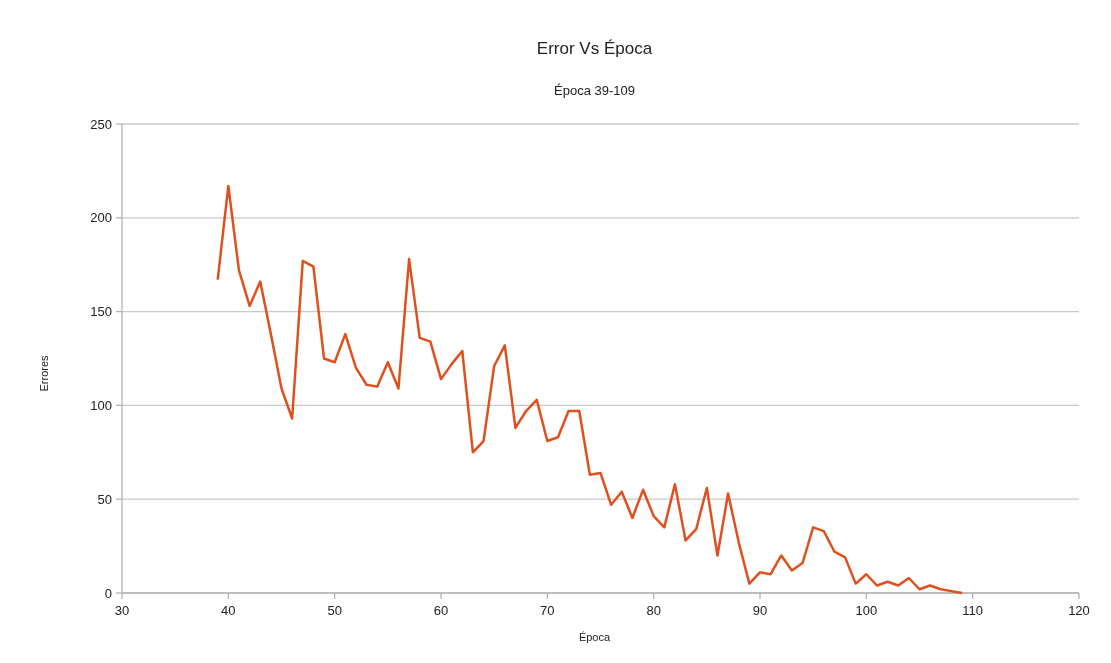 The width and height of the screenshot is (1111, 663). What do you see at coordinates (44, 373) in the screenshot?
I see `y-axis-title: Errores` at bounding box center [44, 373].